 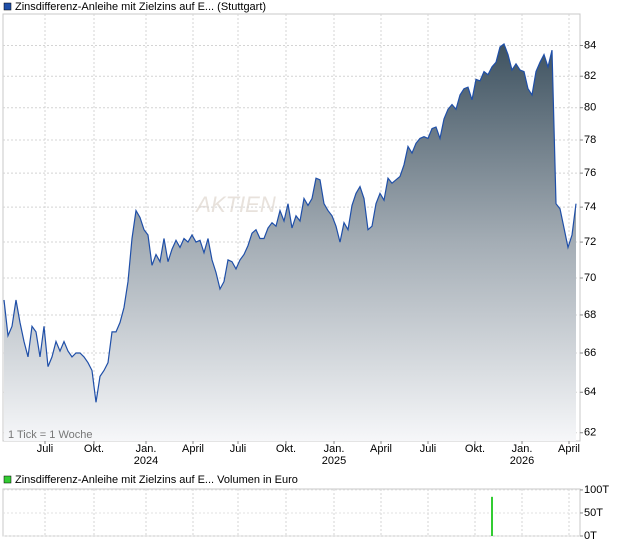 What do you see at coordinates (492, 516) in the screenshot?
I see `volume-bar` at bounding box center [492, 516].